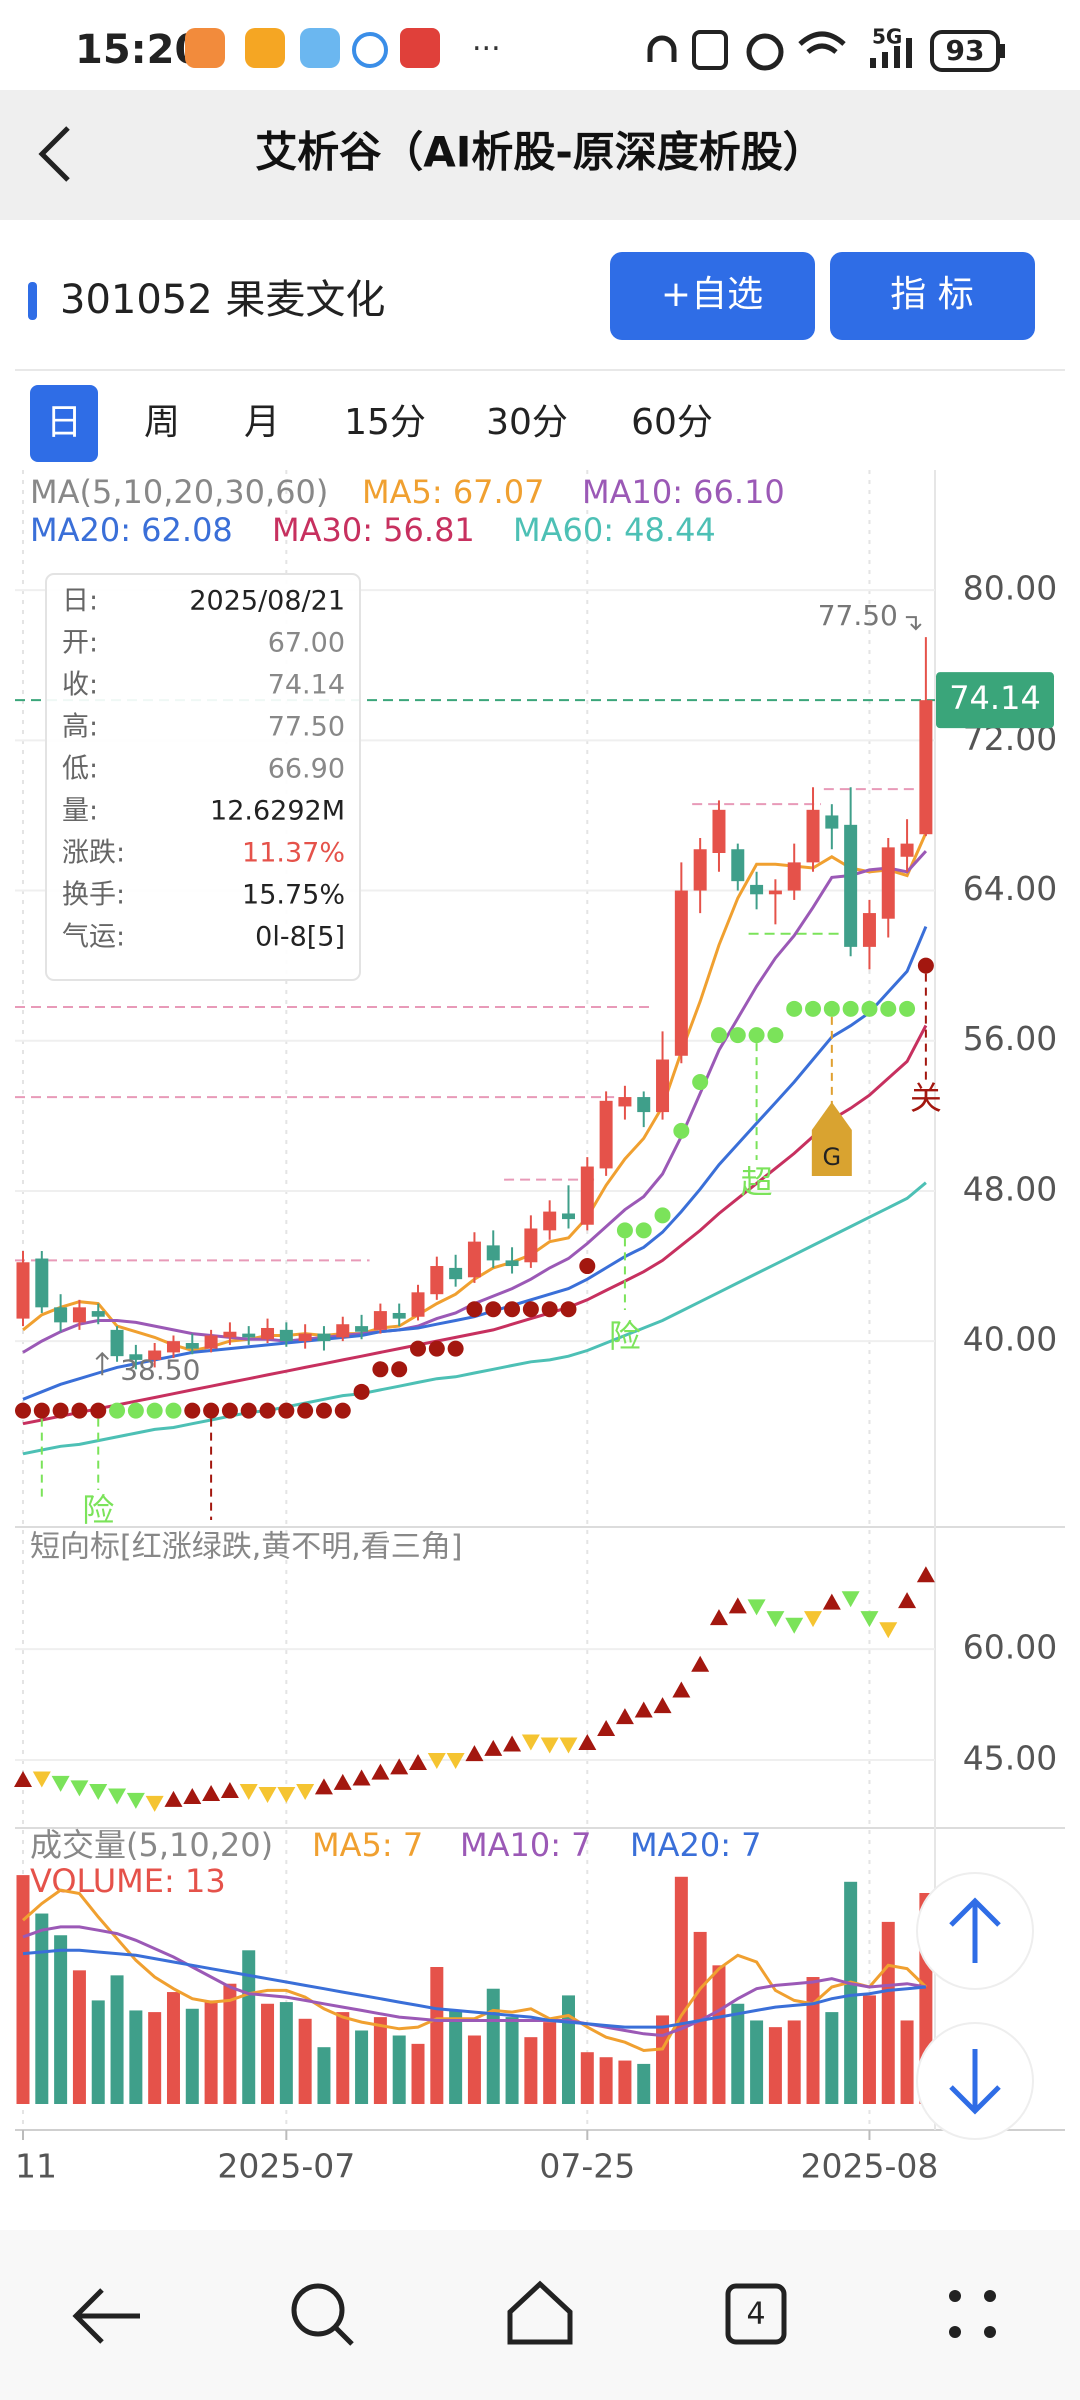 This screenshot has height=2400, width=1080. Describe the element at coordinates (203, 777) in the screenshot. I see `tooltip-box` at that location.